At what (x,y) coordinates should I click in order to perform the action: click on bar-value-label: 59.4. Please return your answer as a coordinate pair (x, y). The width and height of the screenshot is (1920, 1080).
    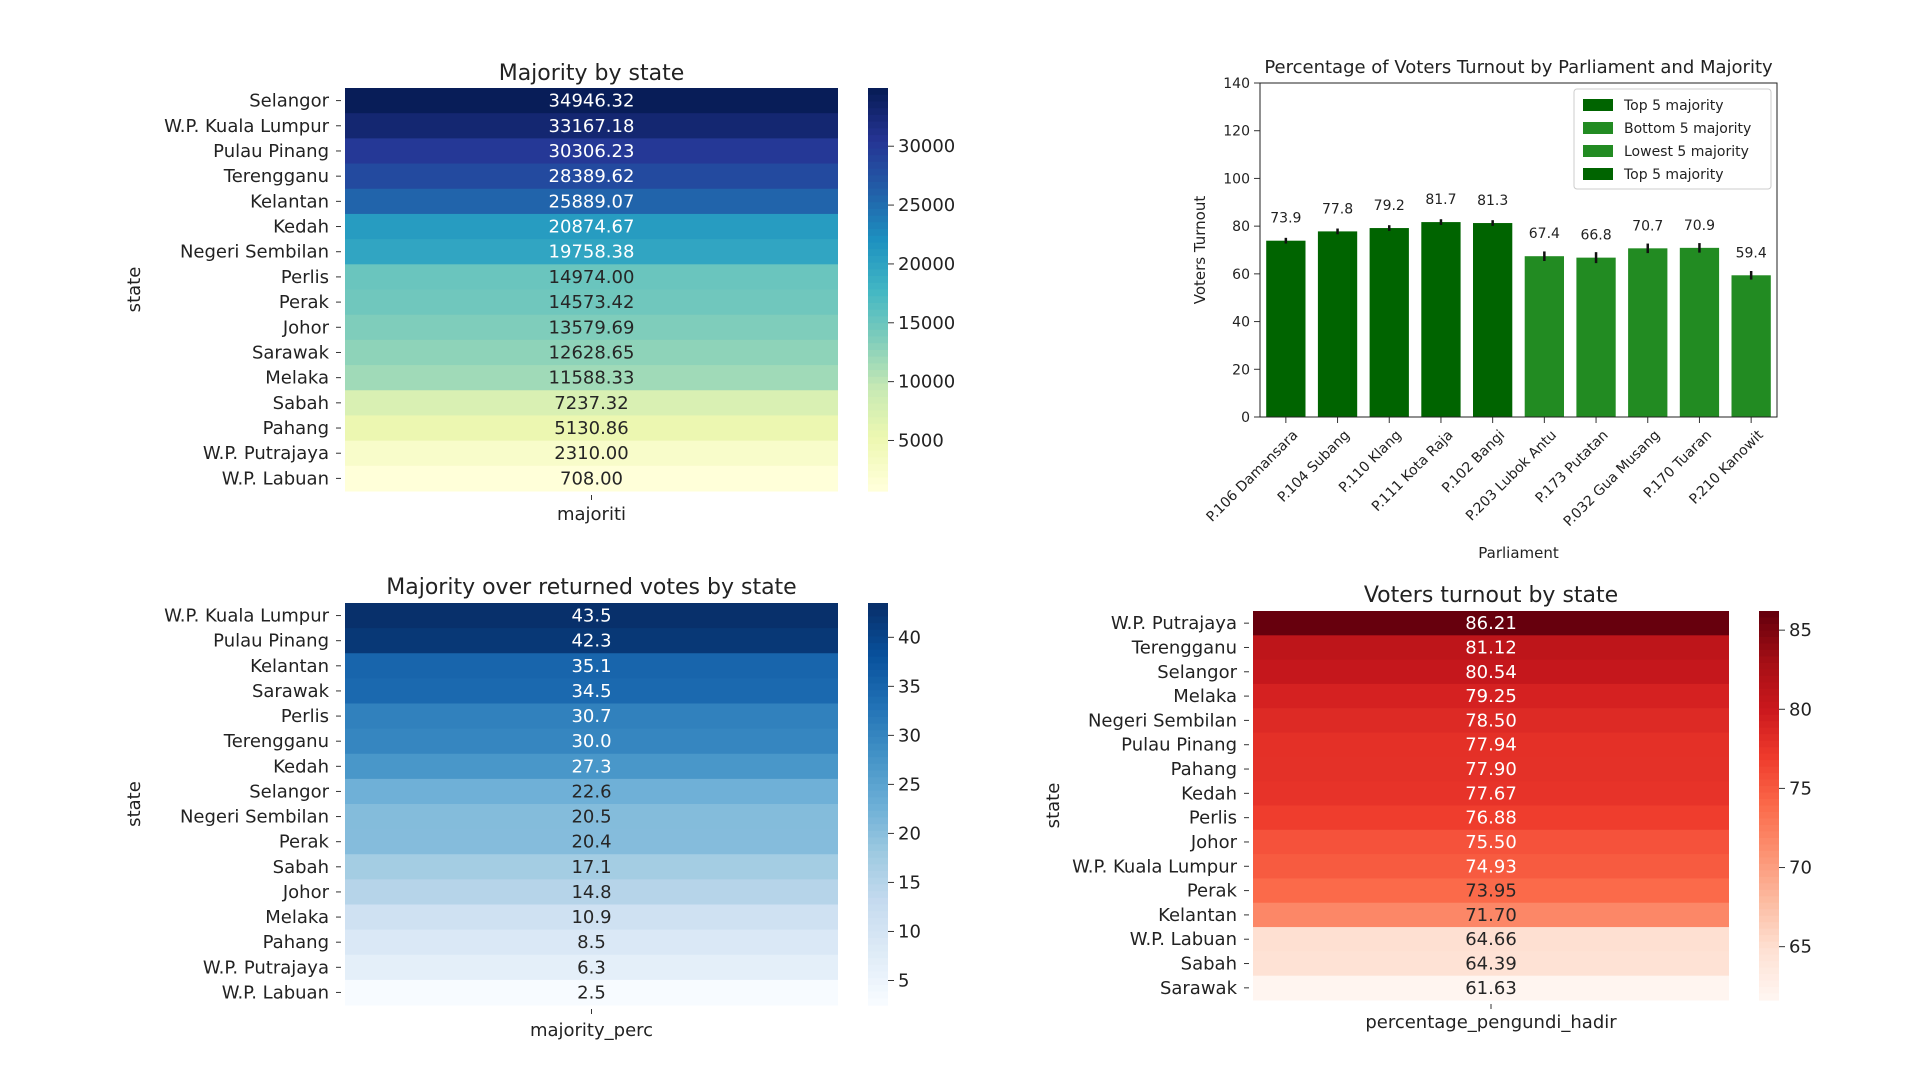
    Looking at the image, I should click on (1751, 253).